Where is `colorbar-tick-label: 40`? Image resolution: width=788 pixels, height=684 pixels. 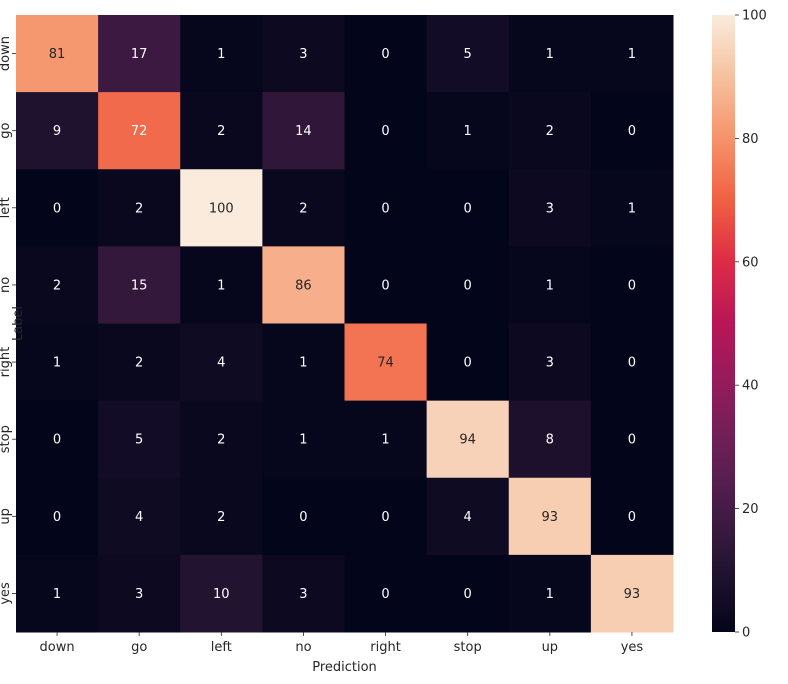
colorbar-tick-label: 40 is located at coordinates (750, 386).